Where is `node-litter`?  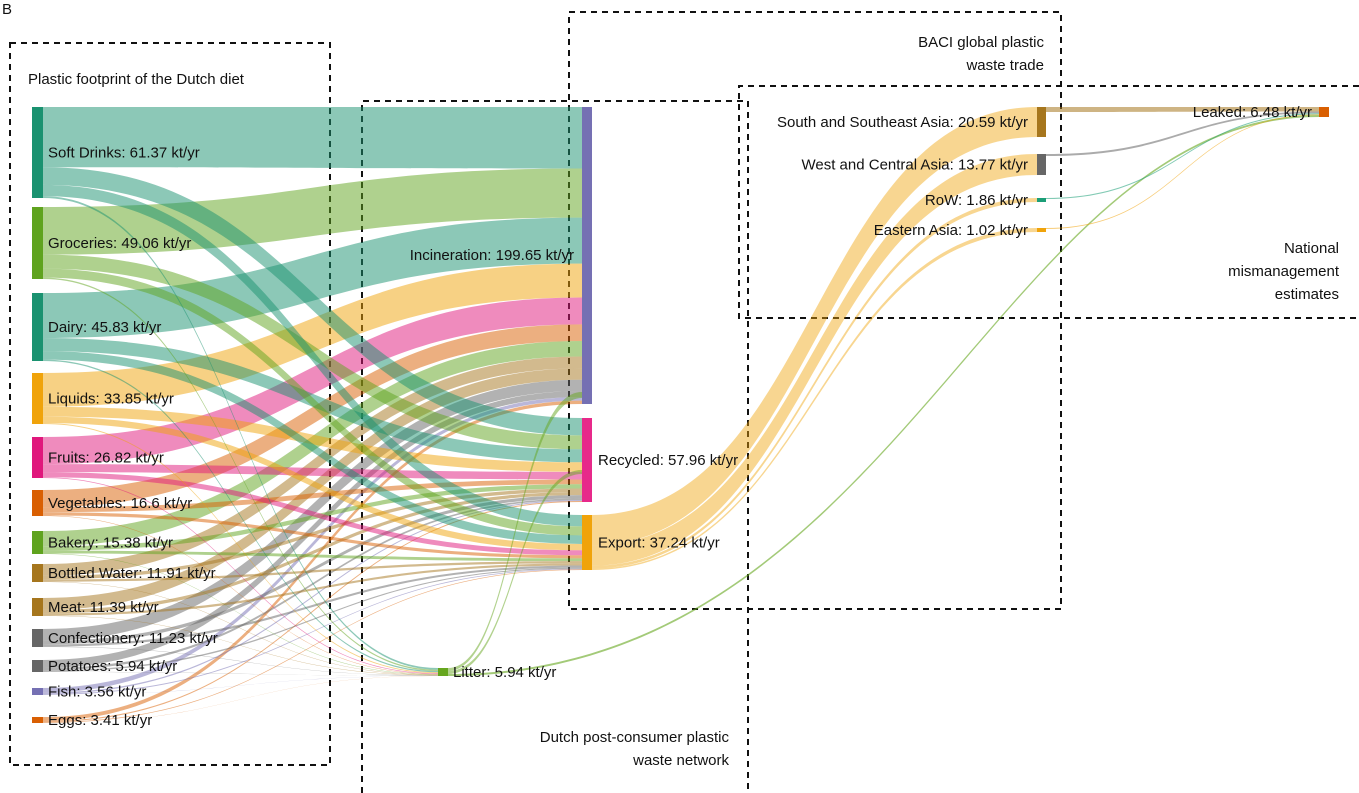 node-litter is located at coordinates (443, 672).